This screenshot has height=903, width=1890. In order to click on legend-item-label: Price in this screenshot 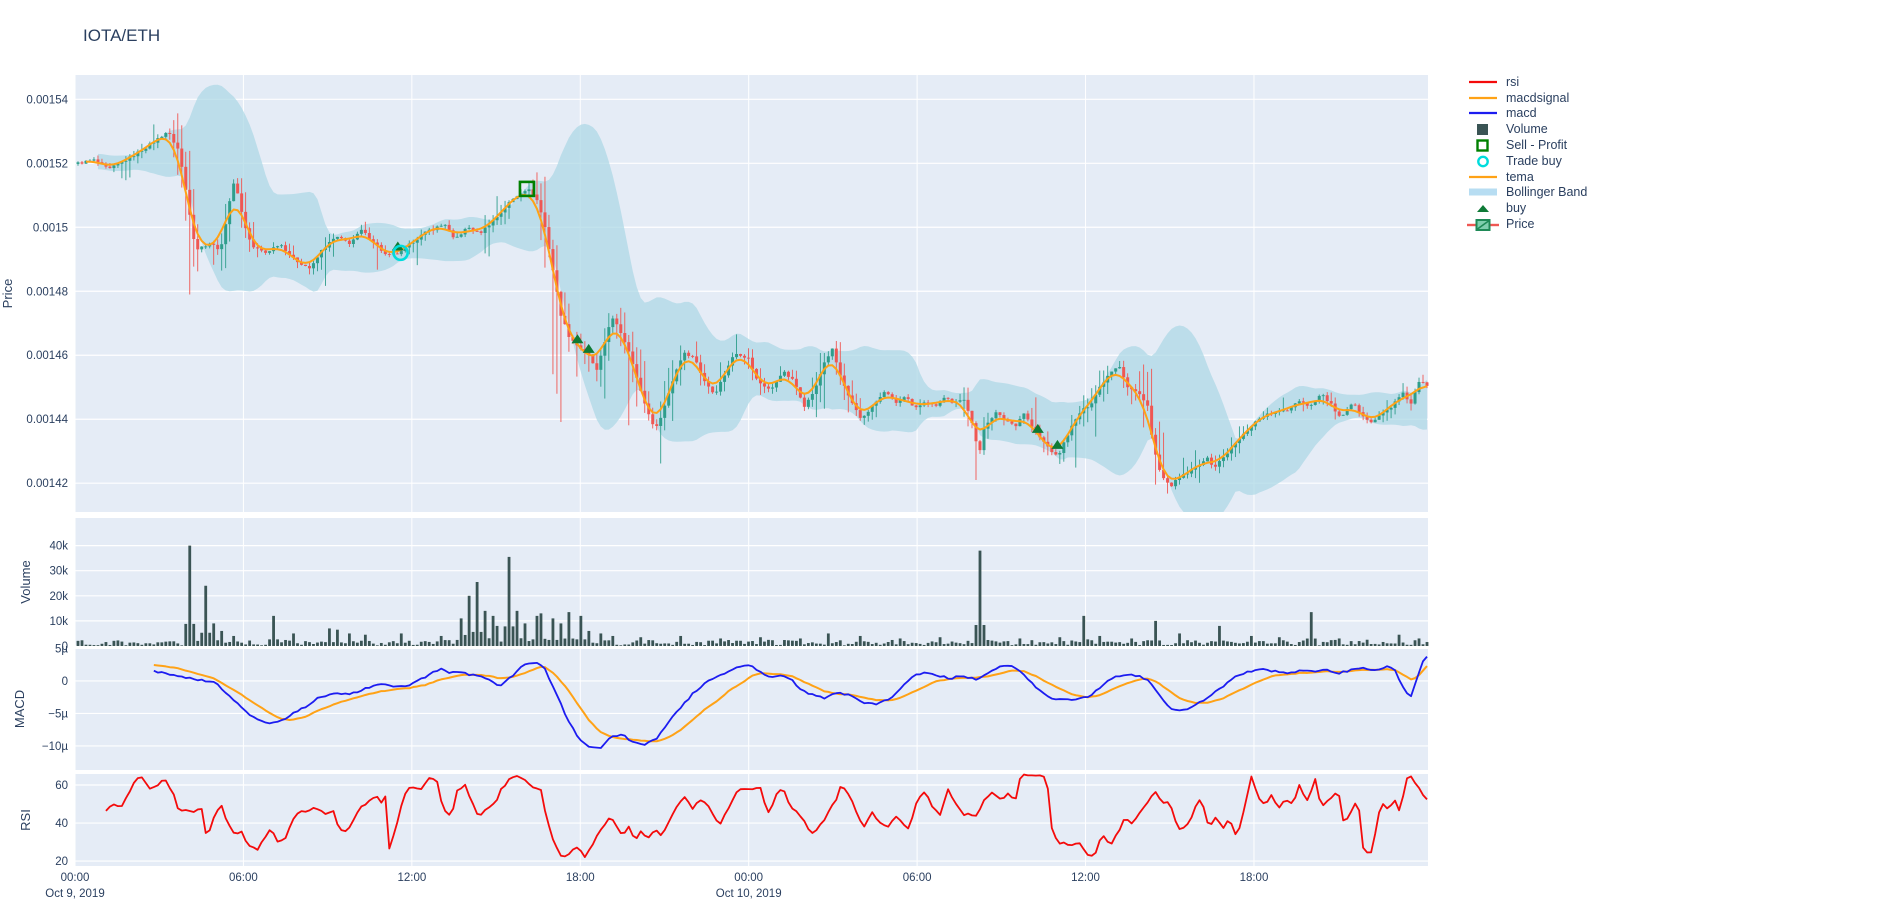, I will do `click(1520, 224)`.